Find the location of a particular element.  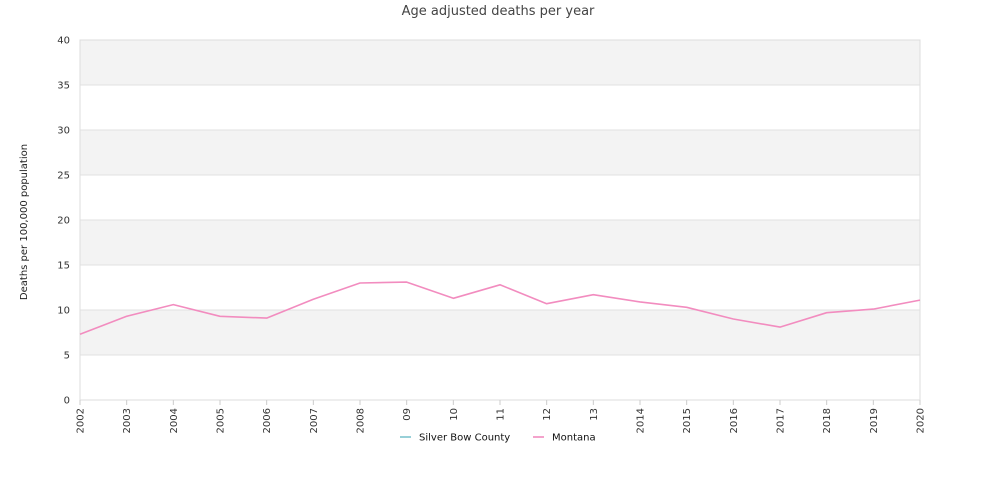

y-tick-label: 35 is located at coordinates (63, 86).